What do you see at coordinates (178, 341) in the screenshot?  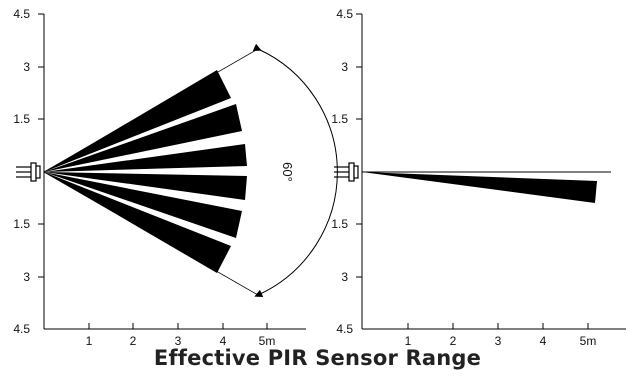 I see `top-x-tick-label: 3` at bounding box center [178, 341].